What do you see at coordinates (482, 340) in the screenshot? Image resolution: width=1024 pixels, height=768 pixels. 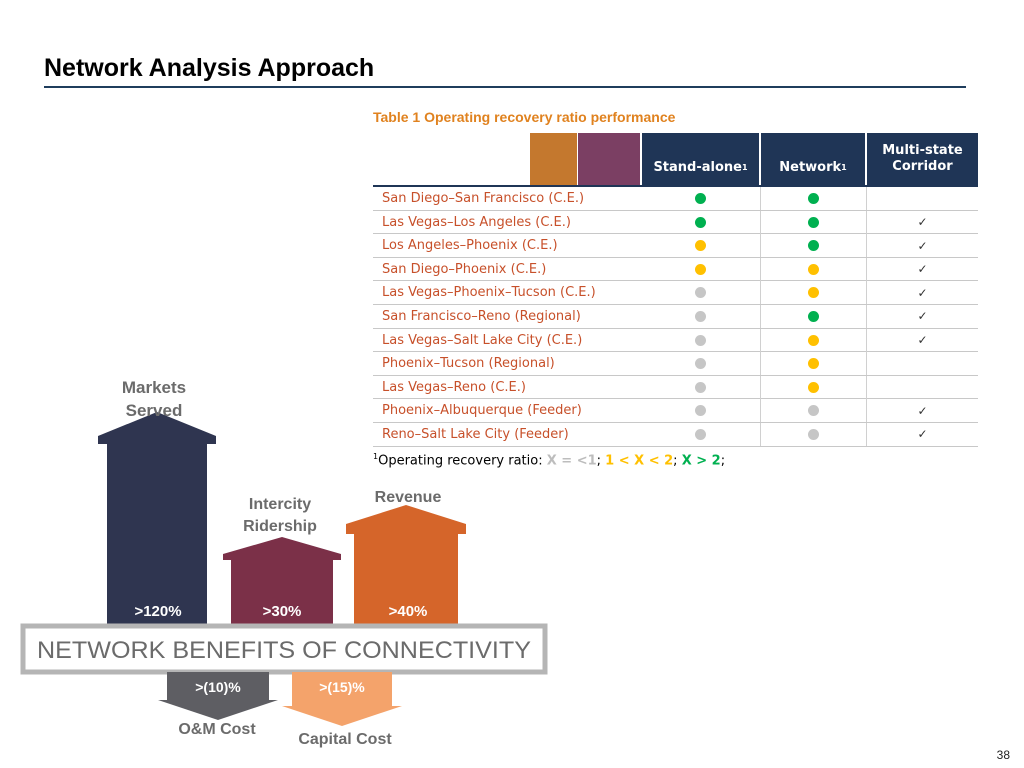 I see `route-name: Las Vegas–Salt Lake City (C.E.)` at bounding box center [482, 340].